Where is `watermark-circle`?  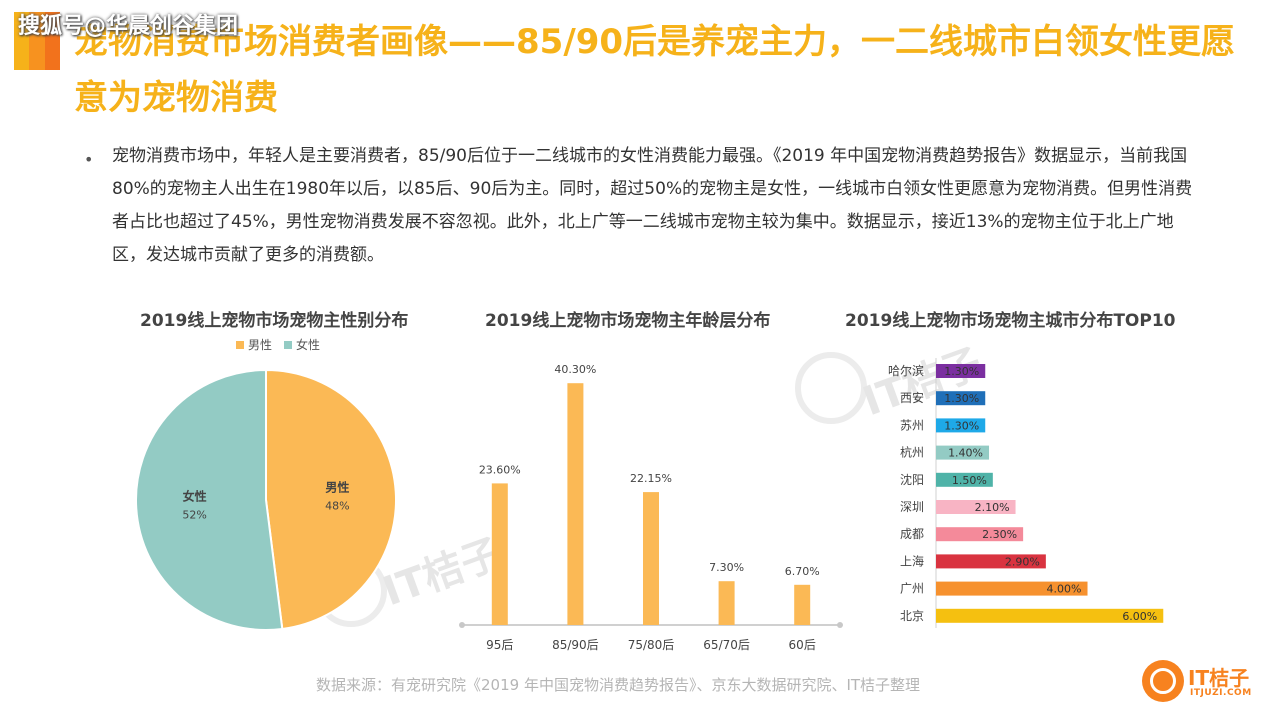 watermark-circle is located at coordinates (831, 388).